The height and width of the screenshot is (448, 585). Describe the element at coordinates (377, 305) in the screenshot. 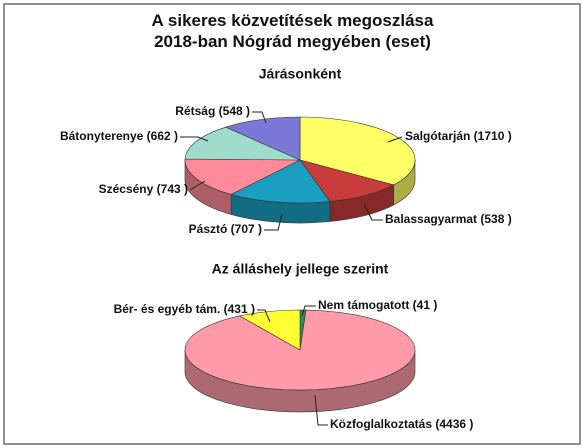

I see `slice-label: Nem támogatott (41 )` at that location.